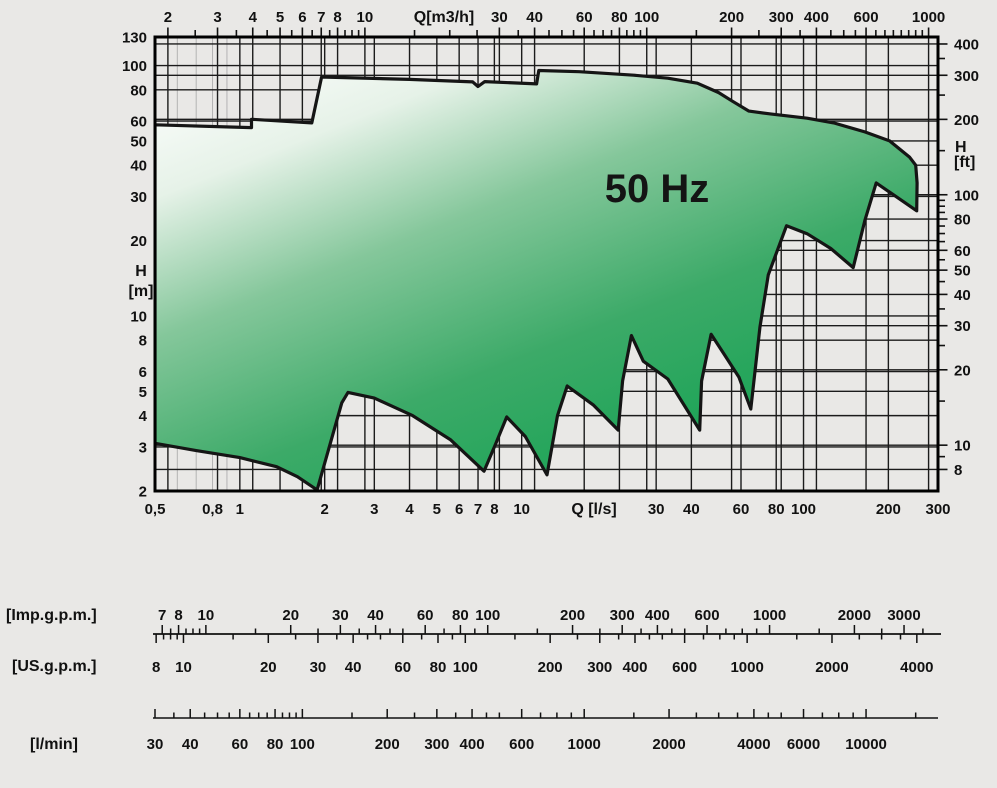  Describe the element at coordinates (964, 162) in the screenshot. I see `axis-label-right-ft: [ft]` at that location.